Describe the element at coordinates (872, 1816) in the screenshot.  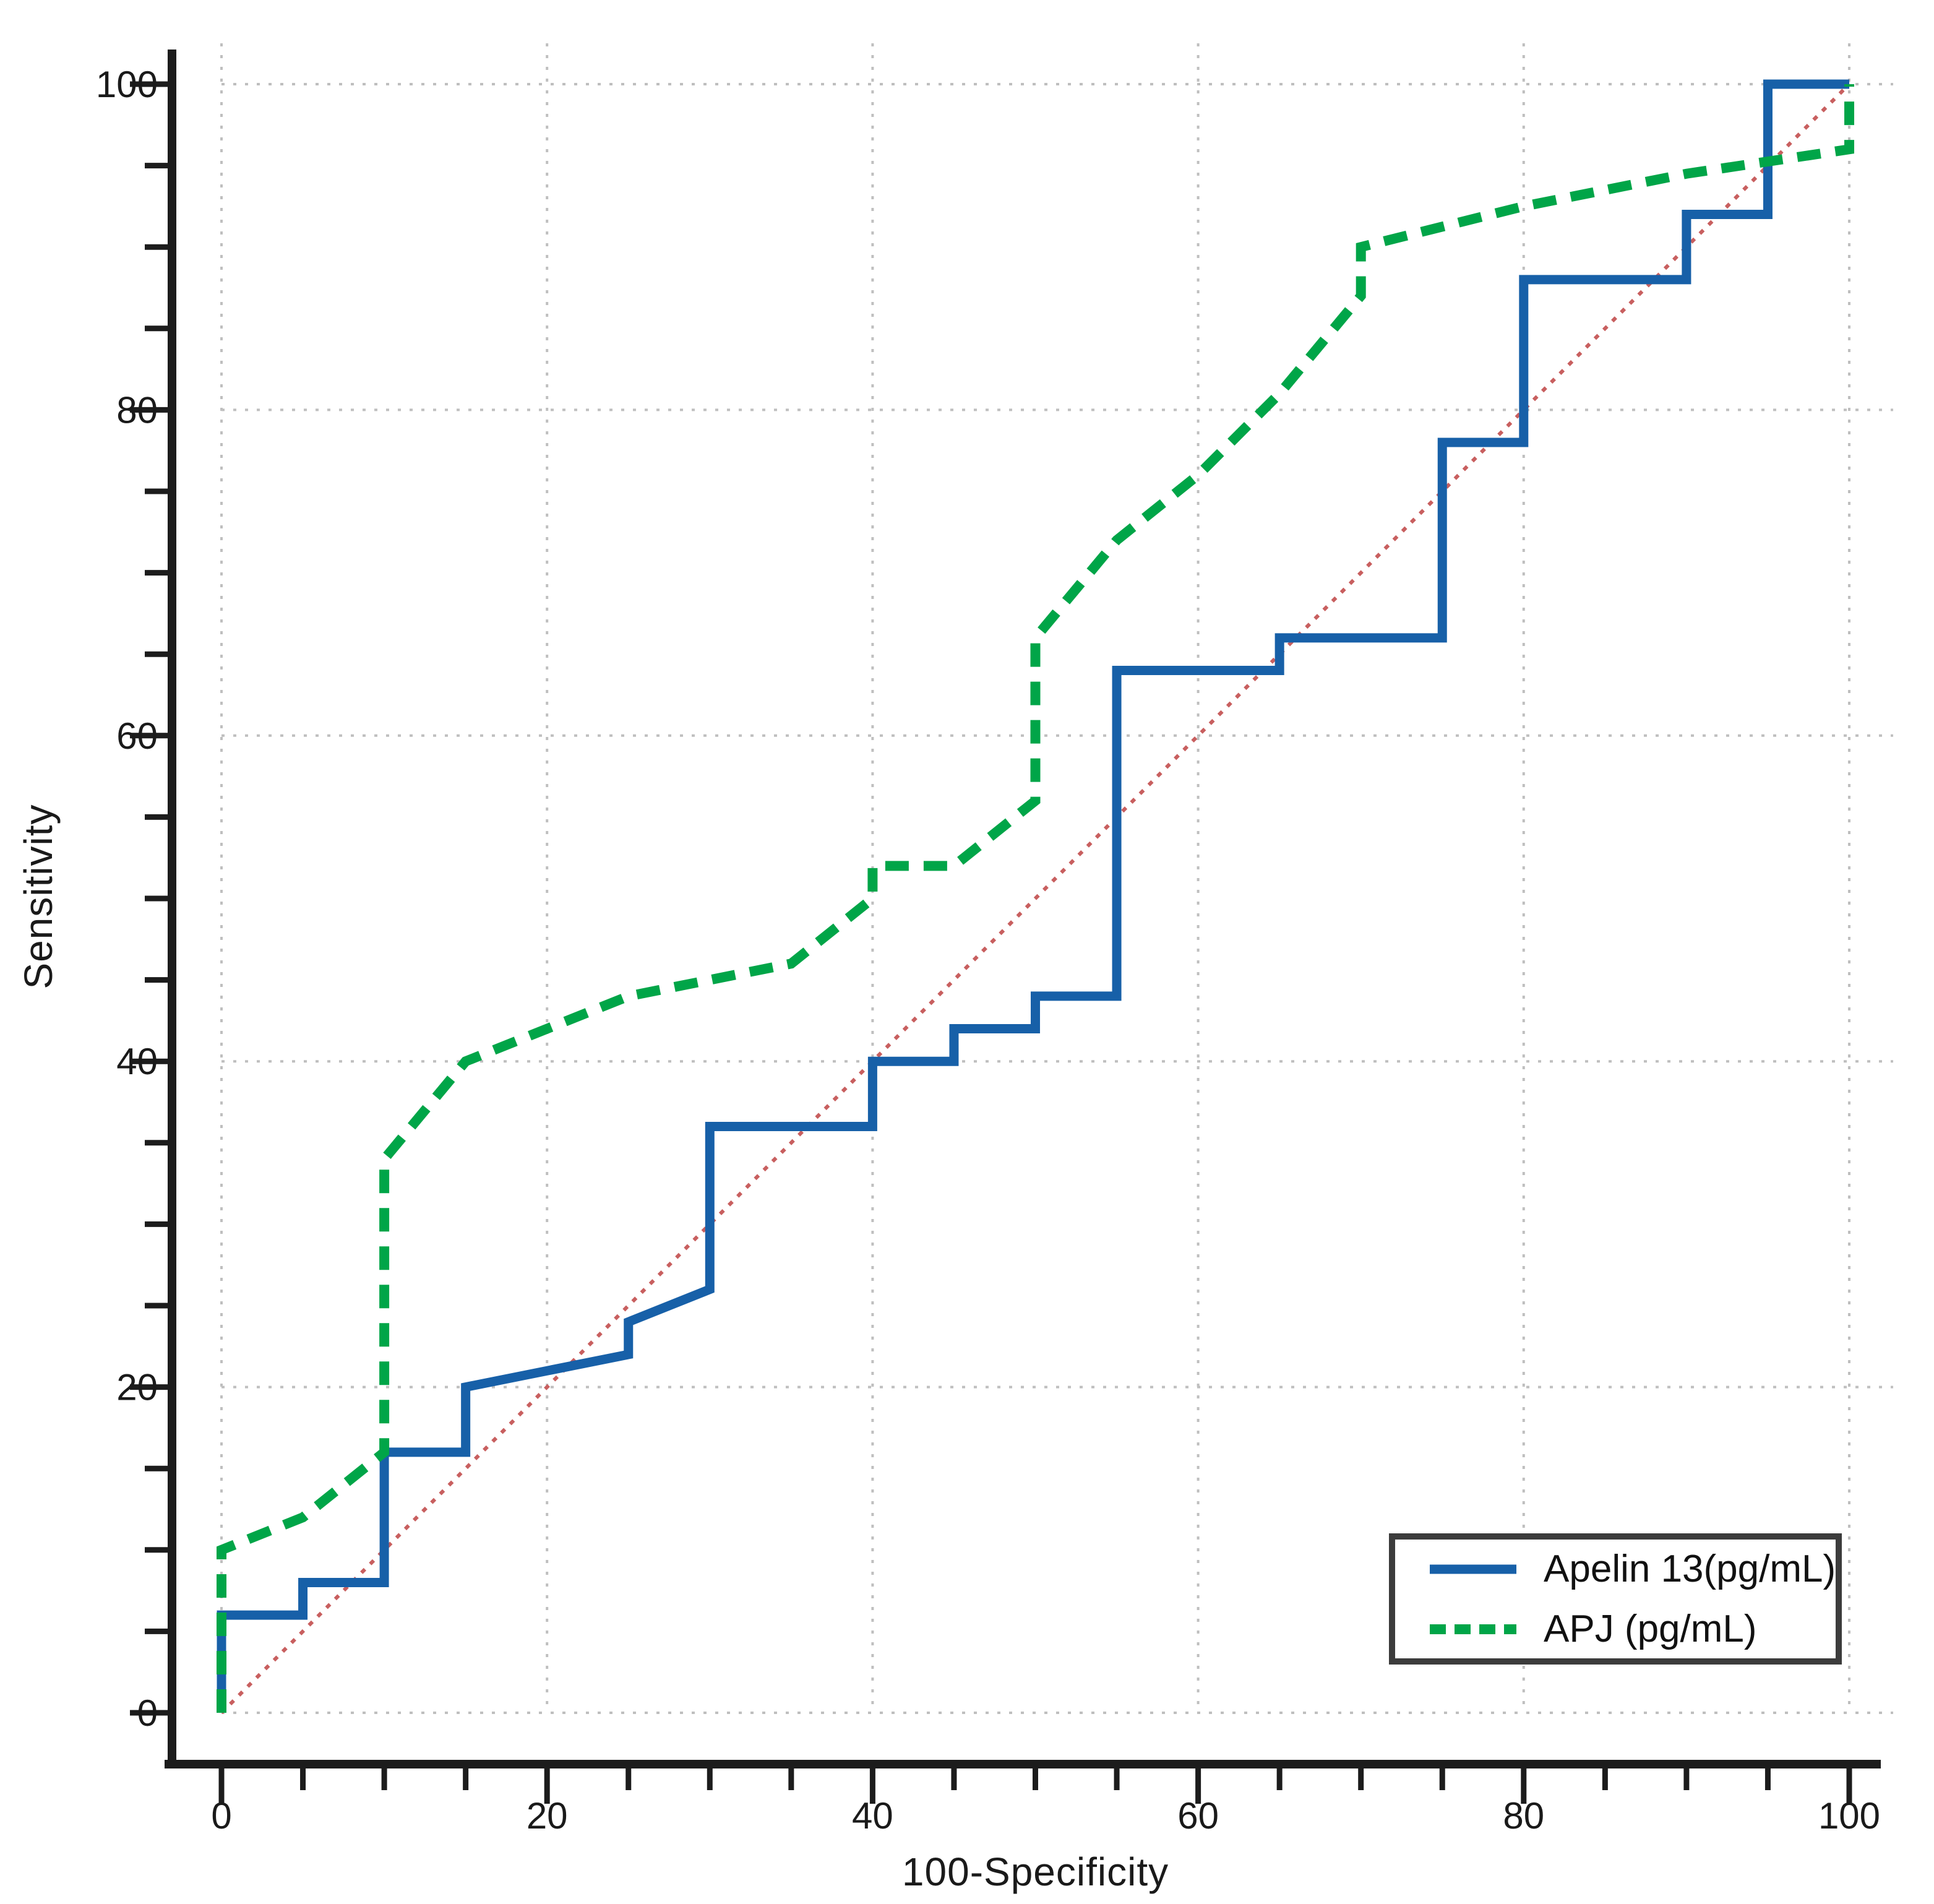
I see `x-tick-label: 40` at that location.